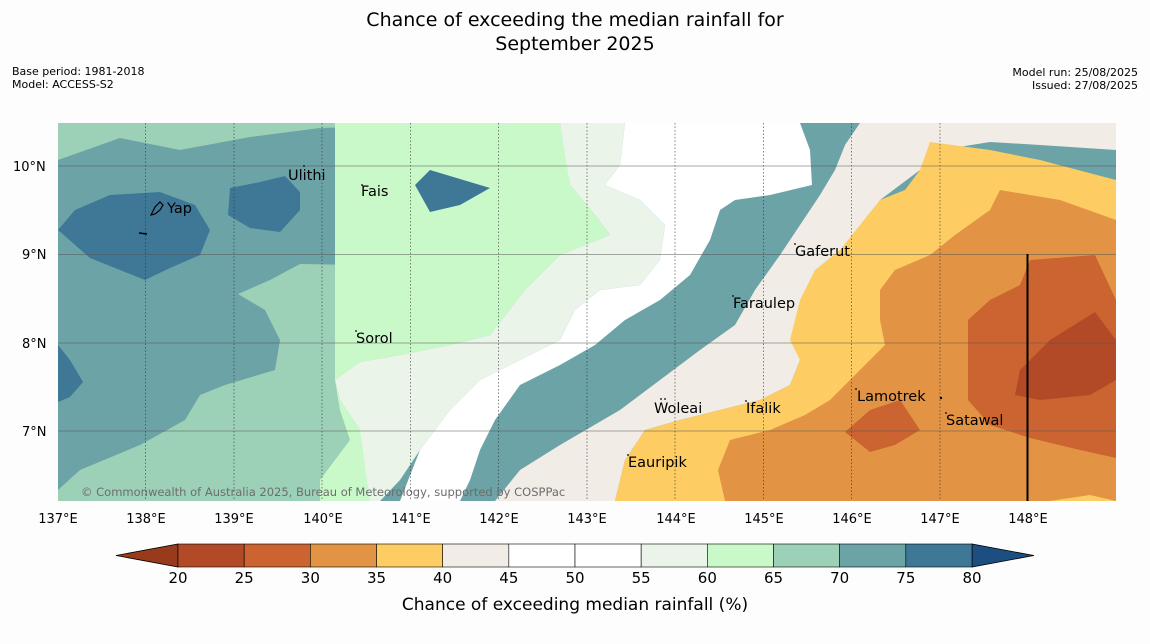 The height and width of the screenshot is (644, 1150). Describe the element at coordinates (852, 519) in the screenshot. I see `lon-label-146: 146°E` at that location.